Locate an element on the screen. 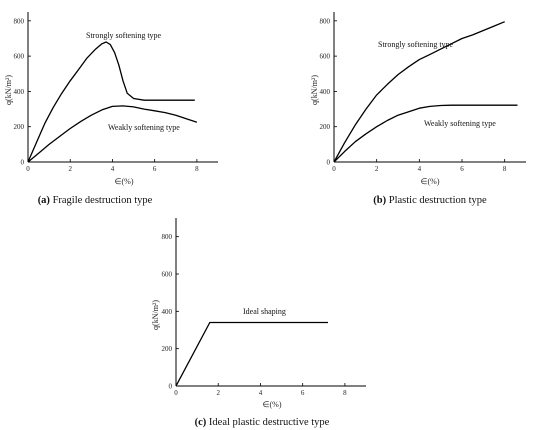  panel-b-series-weakly-softening-type is located at coordinates (425, 133).